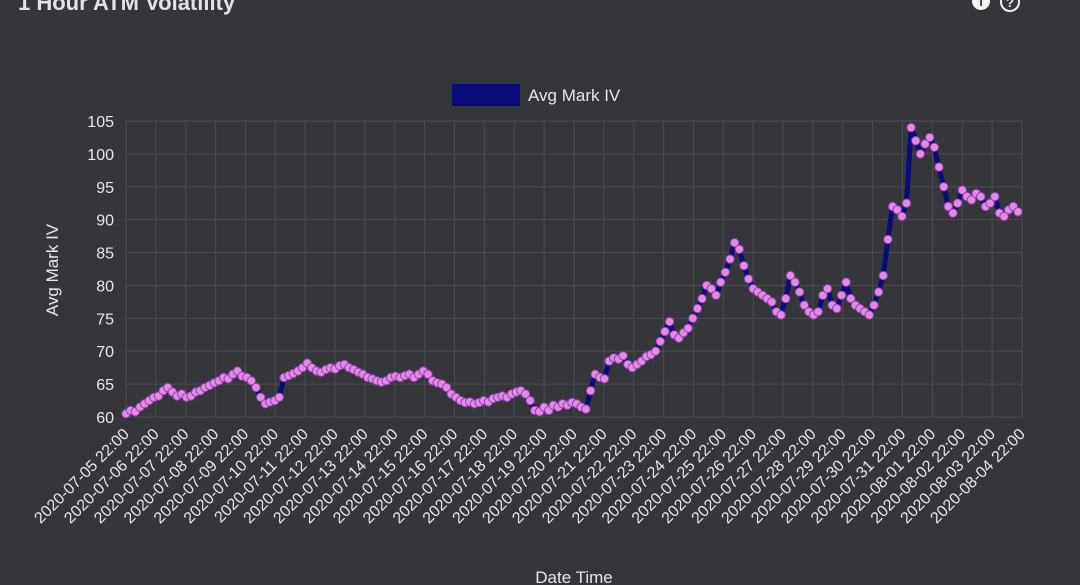  Describe the element at coordinates (573, 576) in the screenshot. I see `x-axis-label: Date Time` at that location.